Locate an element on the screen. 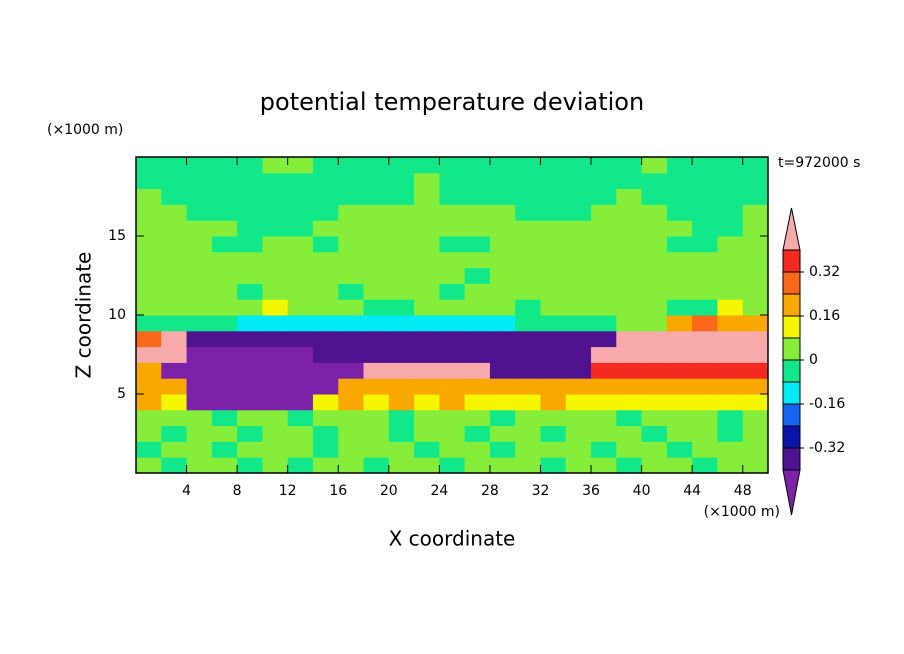 The width and height of the screenshot is (904, 654). colorbar-extend-low is located at coordinates (791, 492).